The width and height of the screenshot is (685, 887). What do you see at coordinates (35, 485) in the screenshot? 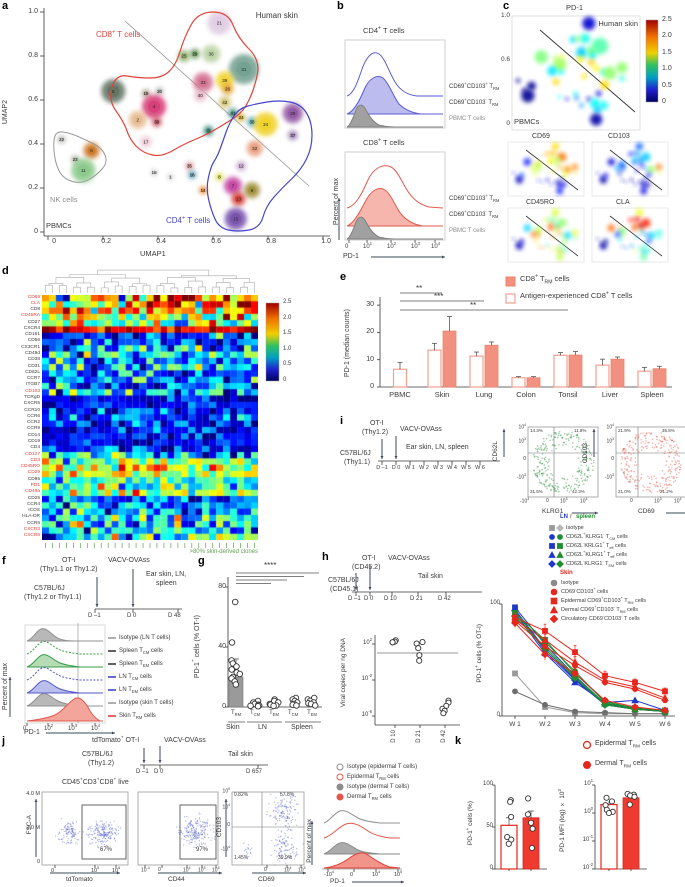
I see `d-row-label: PD1` at bounding box center [35, 485].